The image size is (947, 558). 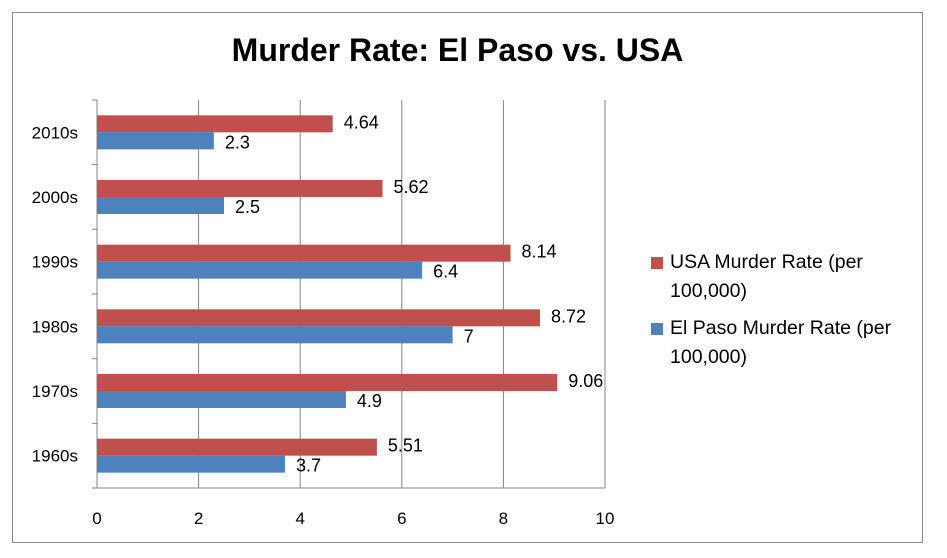 I want to click on x-tick-label: 8, so click(x=503, y=518).